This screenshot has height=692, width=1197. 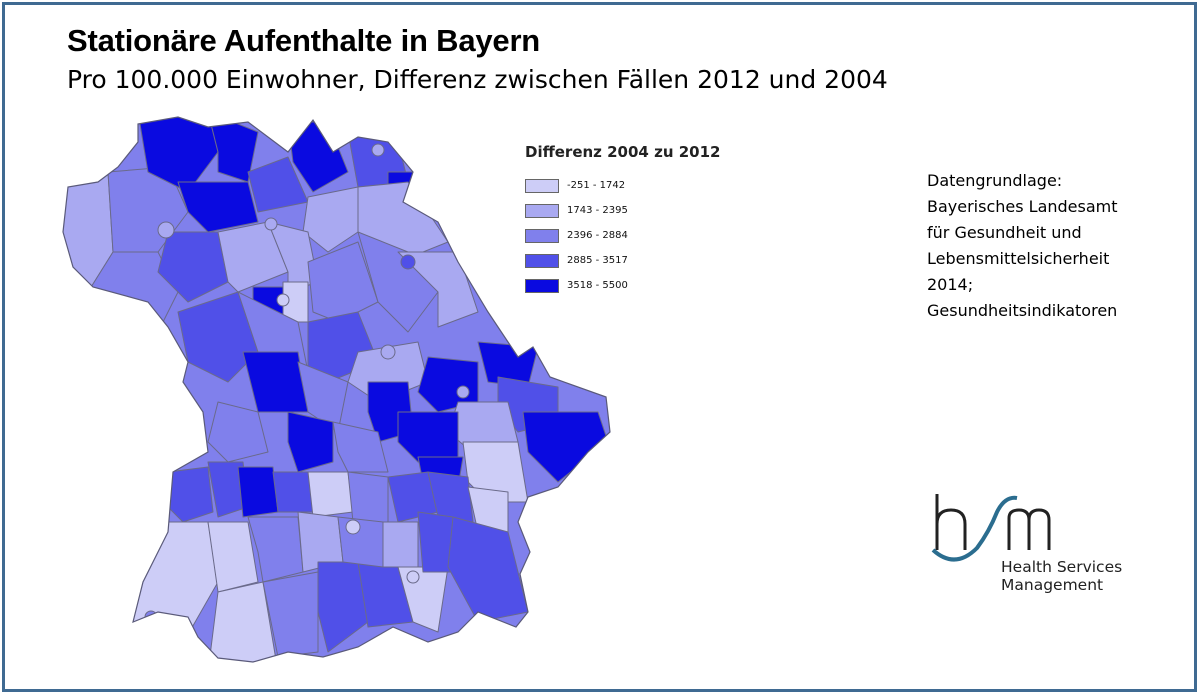 I want to click on source-line: Datengrundlage:, so click(x=995, y=180).